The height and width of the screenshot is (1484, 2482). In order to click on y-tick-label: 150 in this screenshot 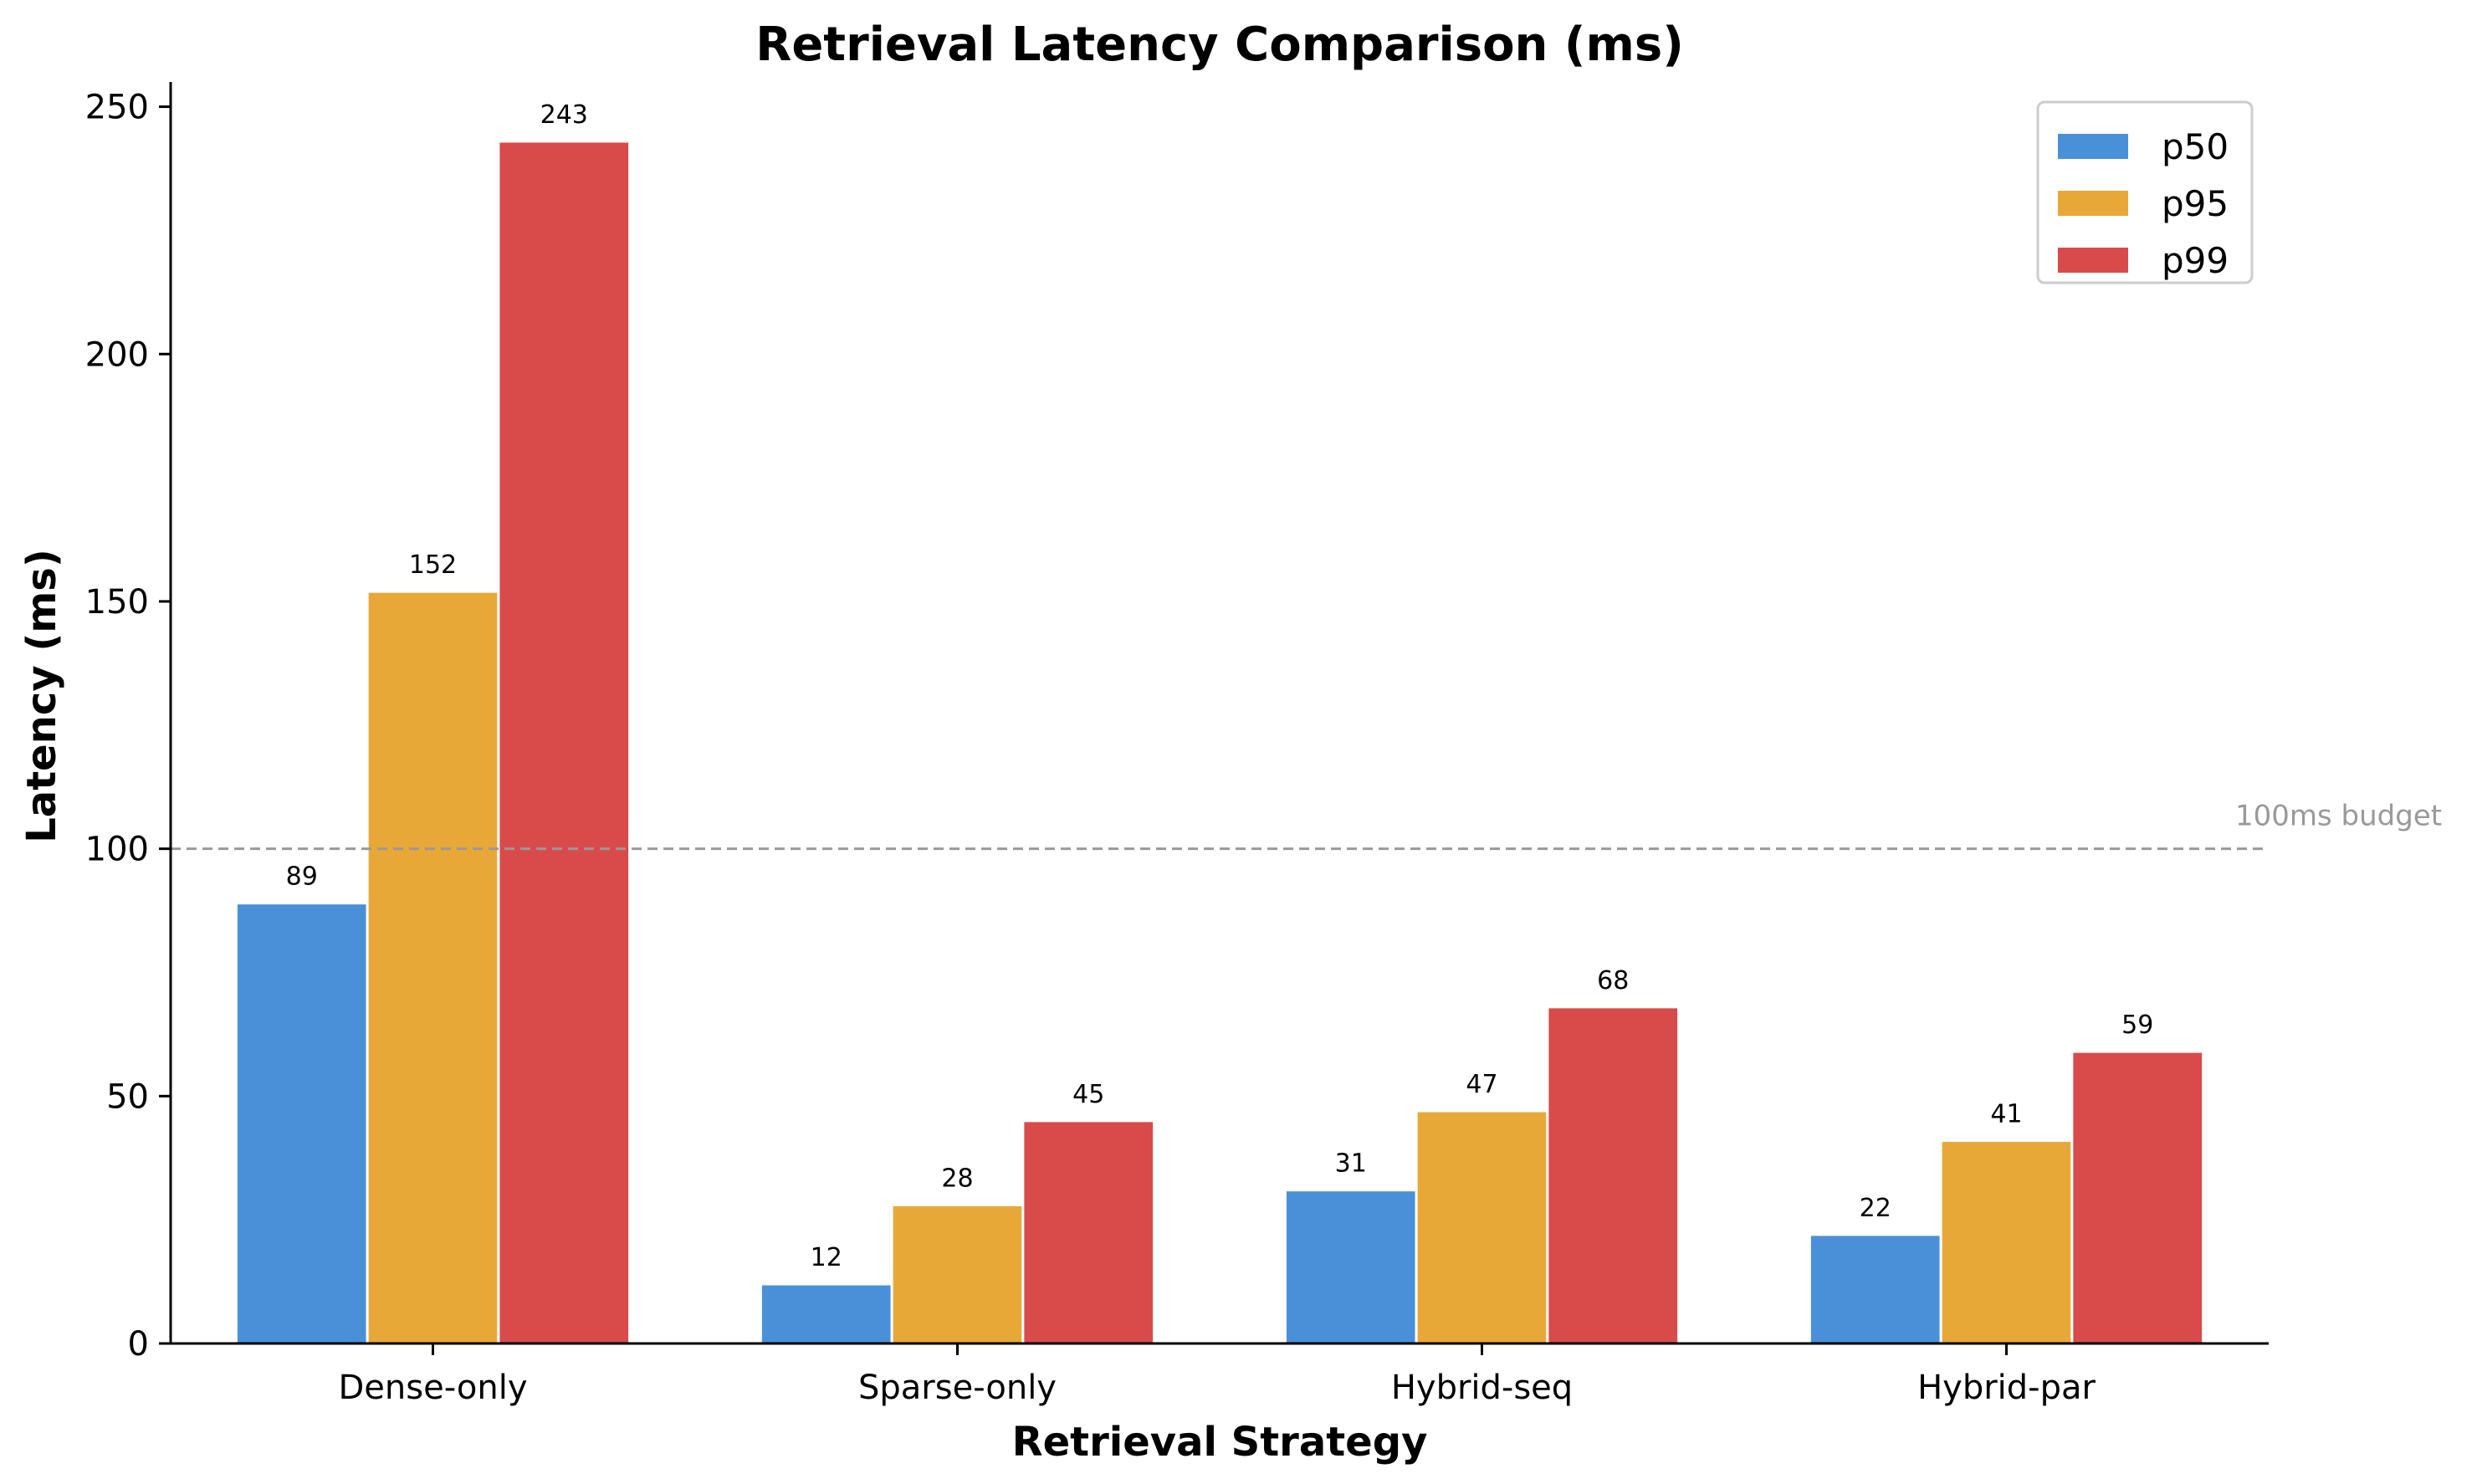, I will do `click(117, 602)`.